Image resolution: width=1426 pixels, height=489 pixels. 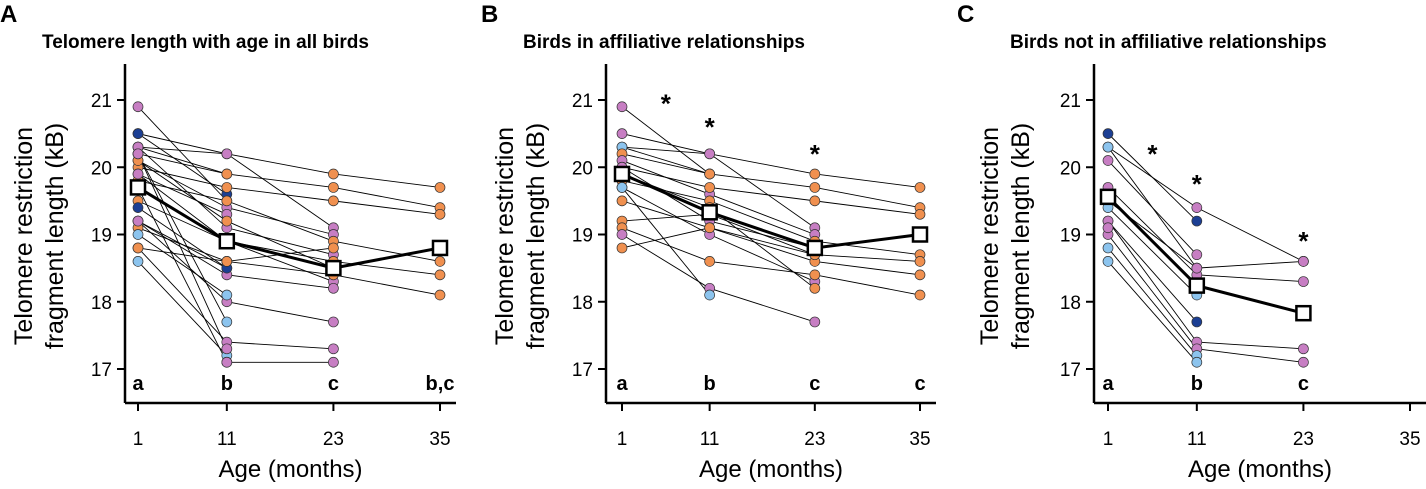 I want to click on panel-title: Telomere length with age in all birds, so click(x=205, y=42).